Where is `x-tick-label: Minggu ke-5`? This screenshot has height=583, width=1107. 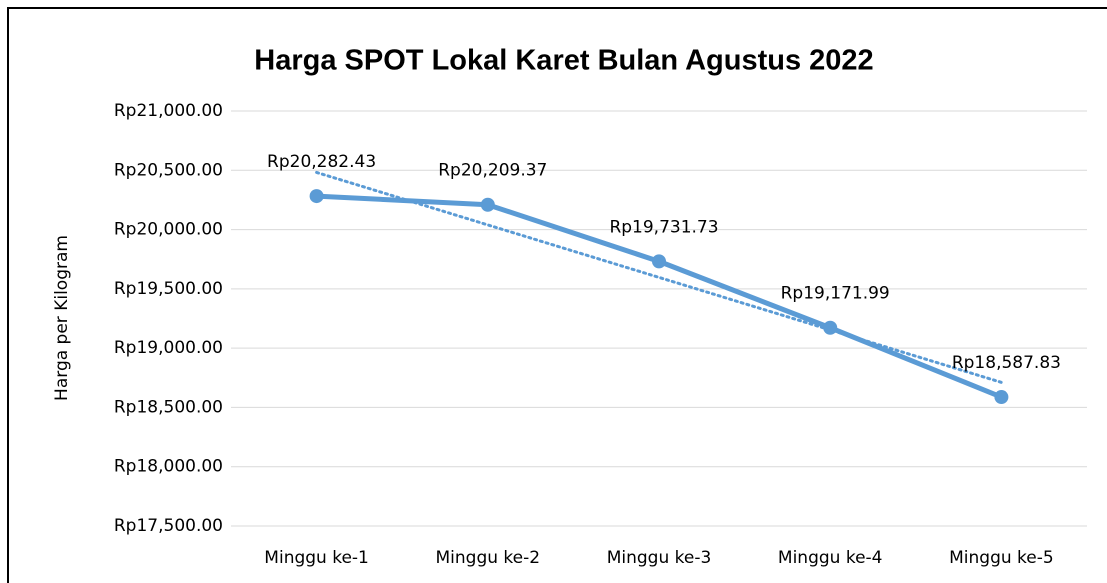
x-tick-label: Minggu ke-5 is located at coordinates (1001, 558).